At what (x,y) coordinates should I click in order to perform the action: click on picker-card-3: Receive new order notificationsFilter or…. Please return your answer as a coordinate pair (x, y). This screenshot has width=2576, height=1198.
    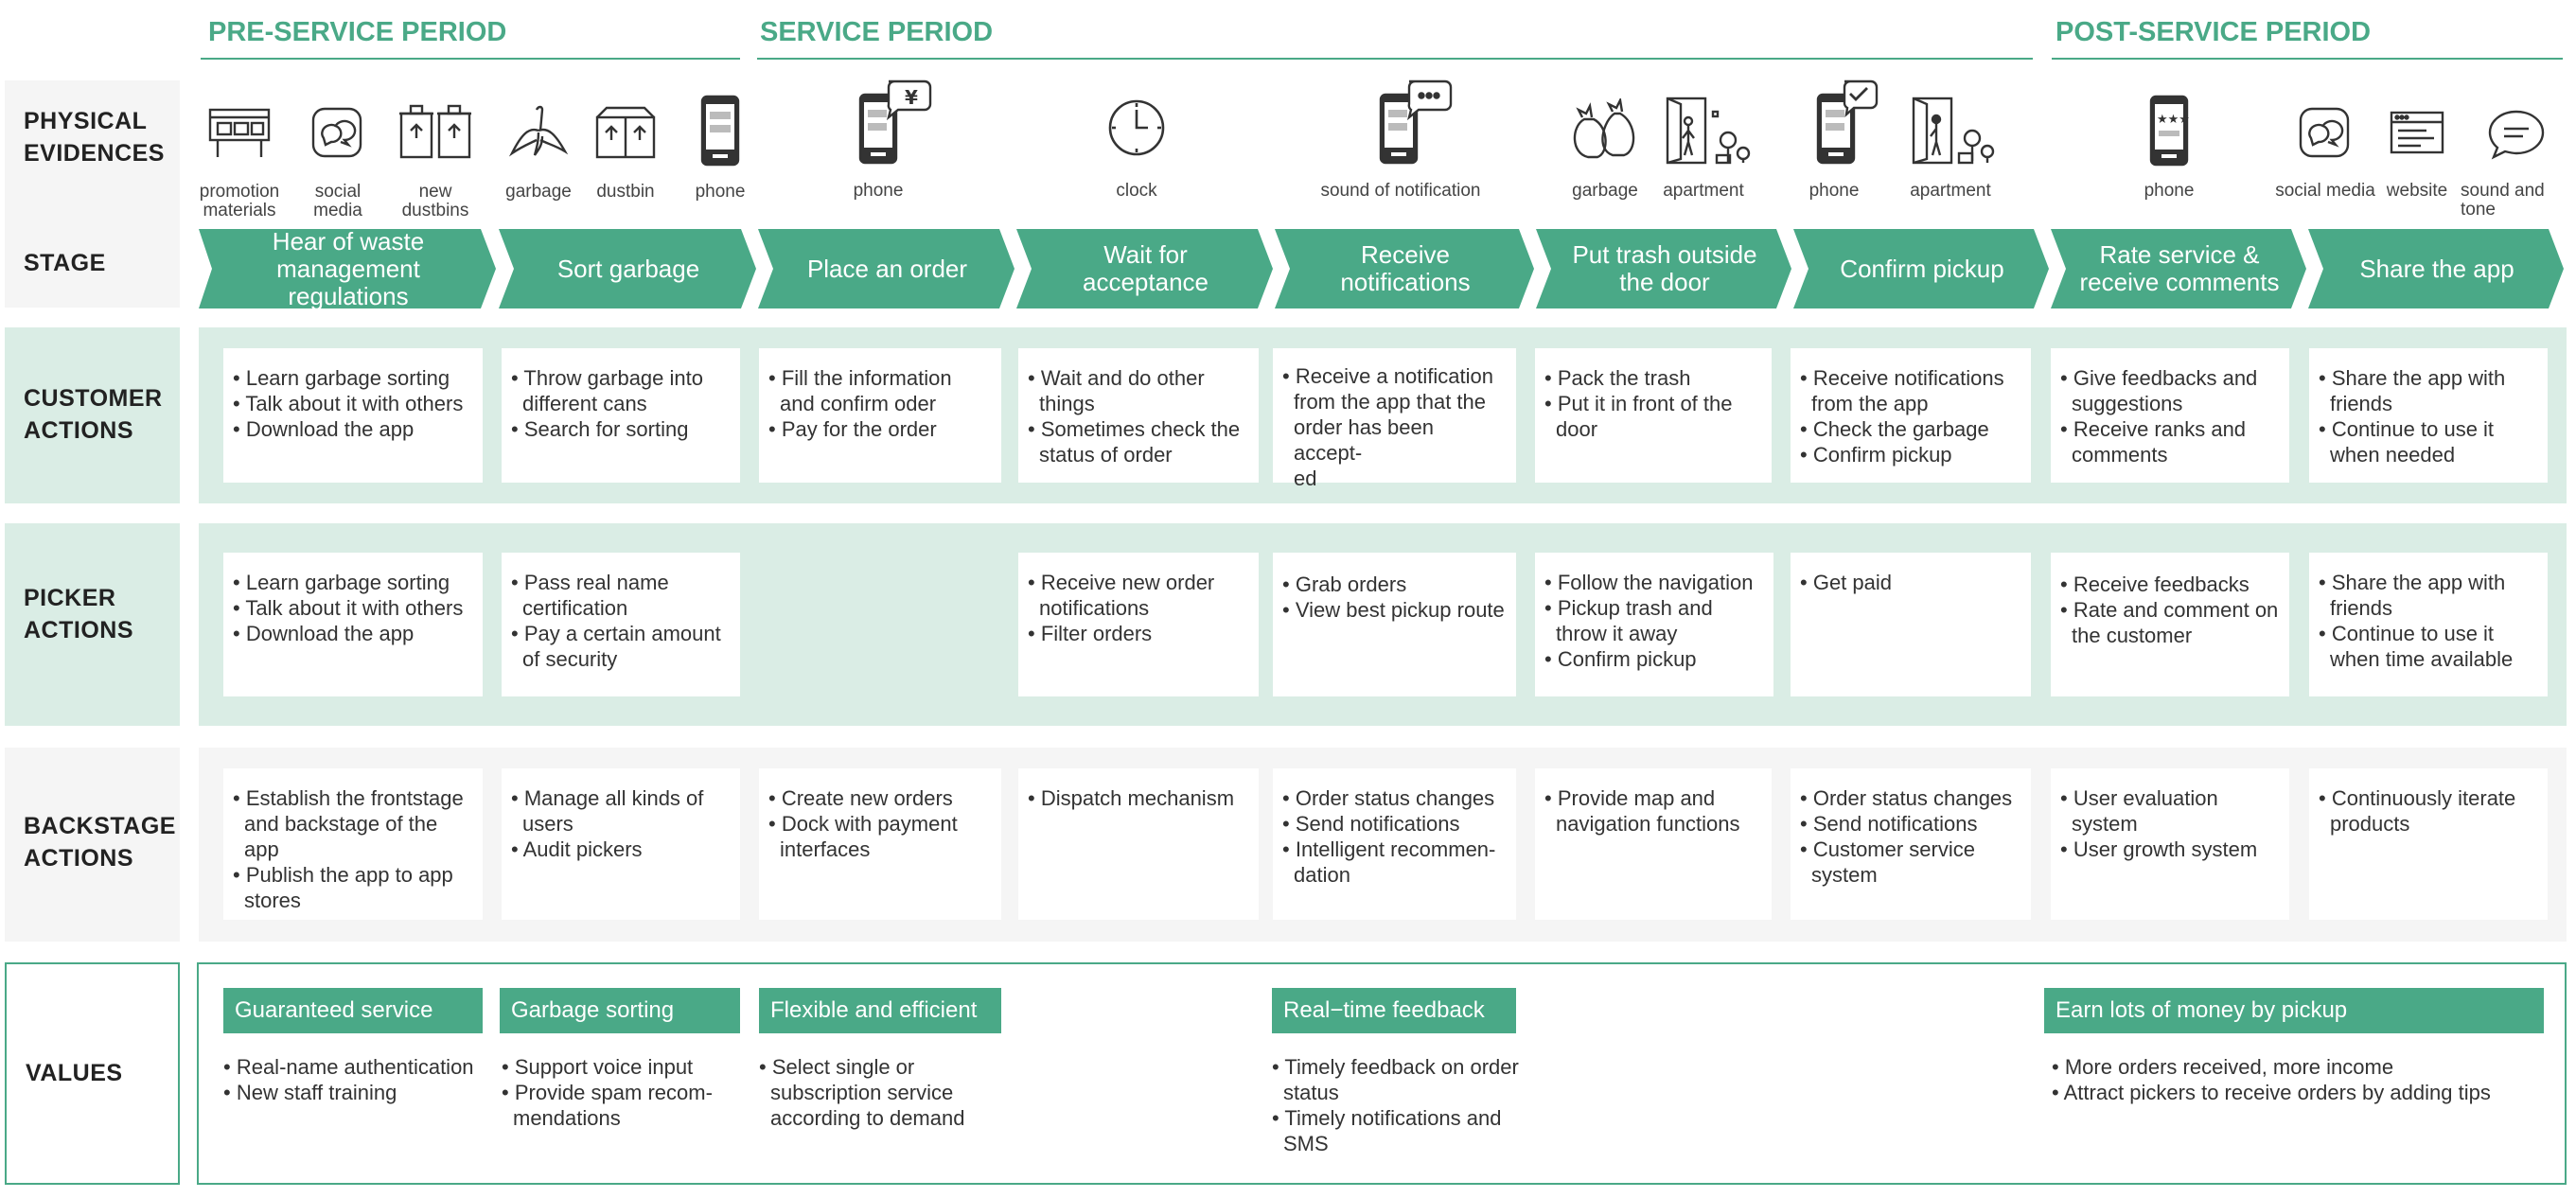
    Looking at the image, I should click on (1138, 624).